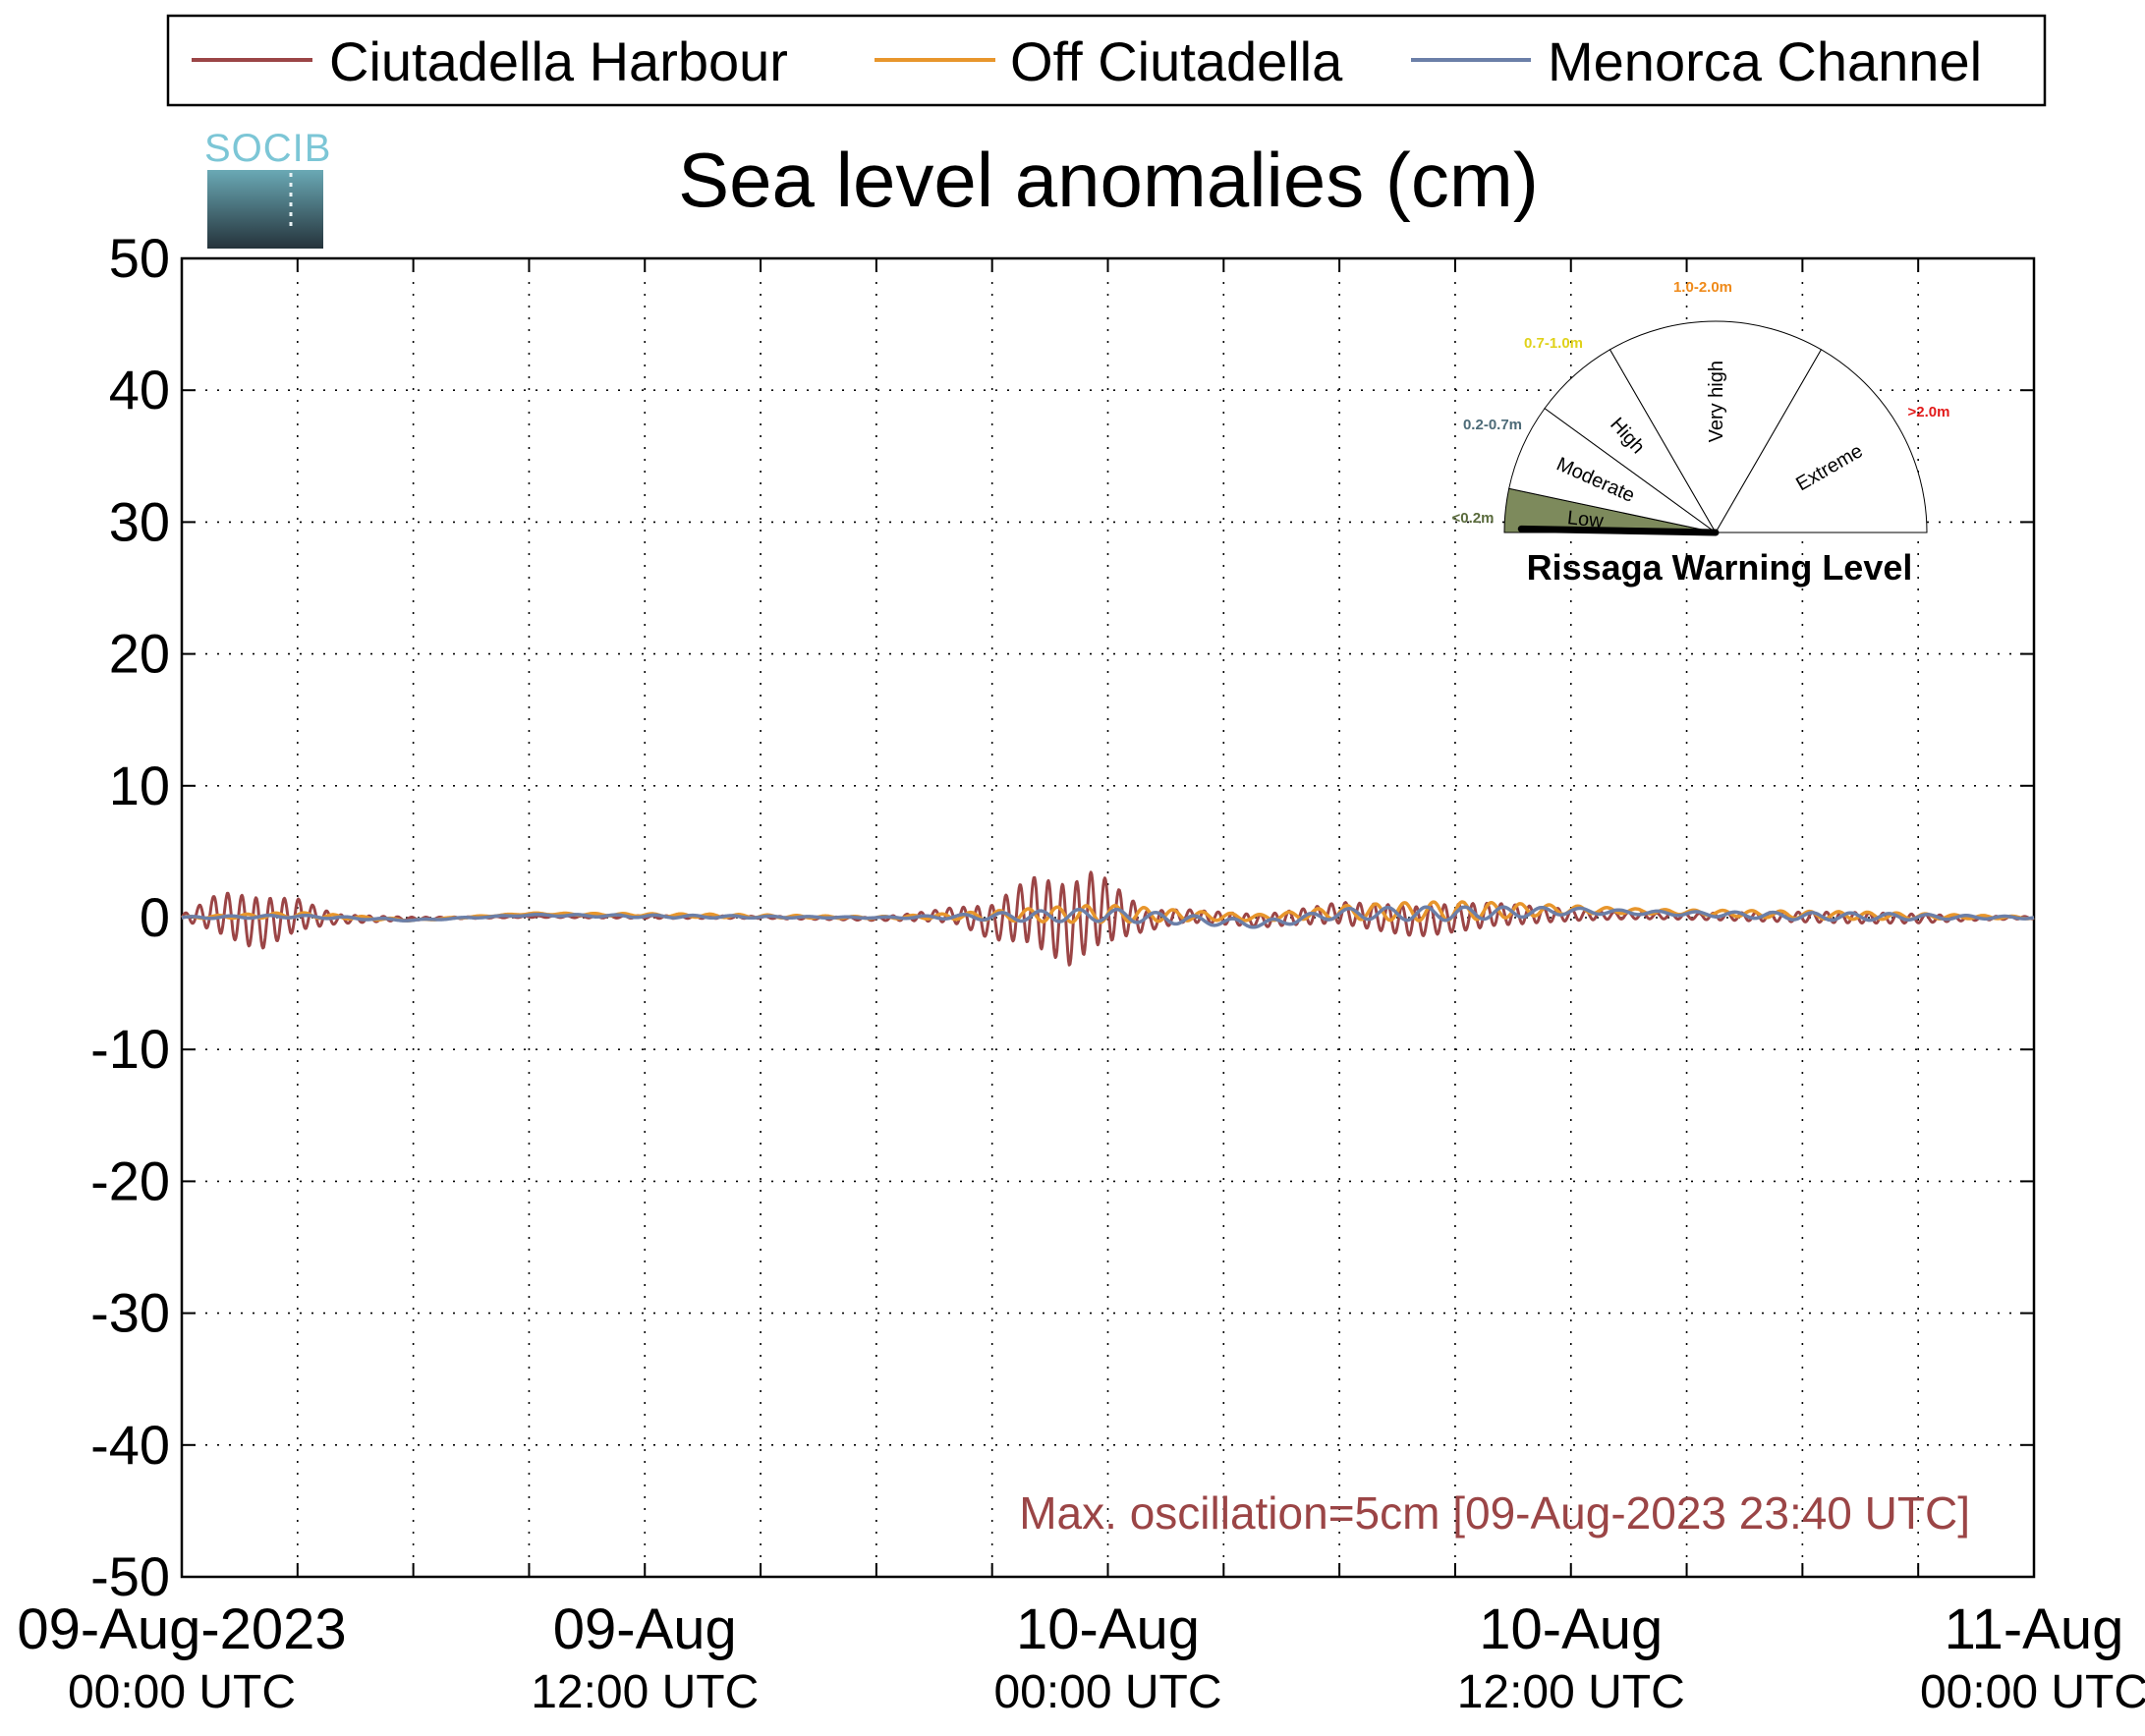 This screenshot has height=1736, width=2145. Describe the element at coordinates (181, 1629) in the screenshot. I see `x-tick-label: 09-Aug-2023` at that location.